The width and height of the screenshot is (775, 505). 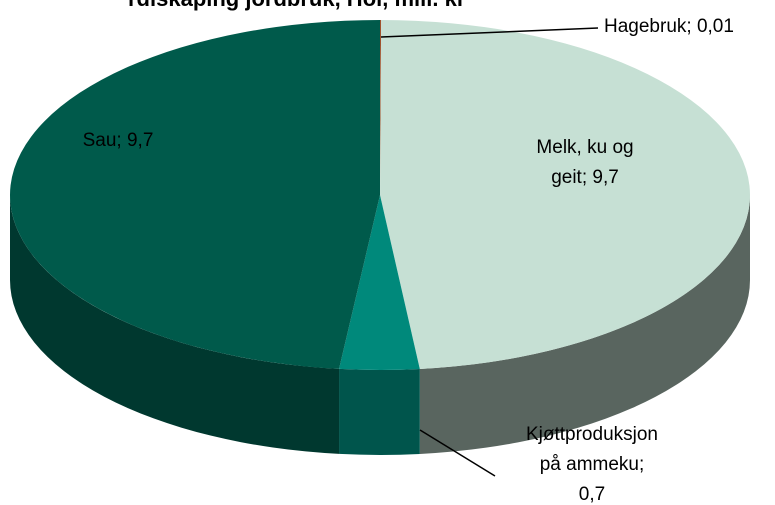 What do you see at coordinates (669, 26) in the screenshot?
I see `data-label: Hagebruk; 0,01` at bounding box center [669, 26].